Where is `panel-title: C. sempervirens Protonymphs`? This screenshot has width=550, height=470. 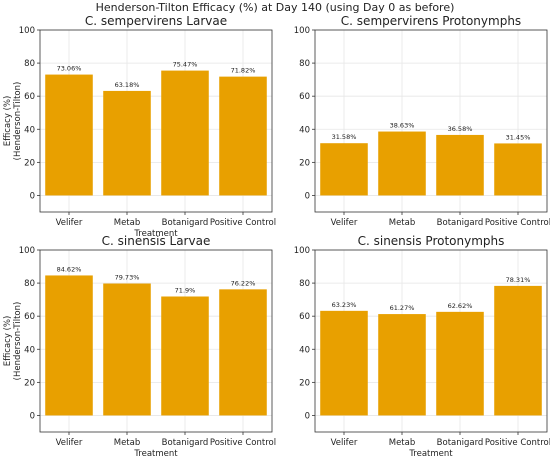 panel-title: C. sempervirens Protonymphs is located at coordinates (431, 21).